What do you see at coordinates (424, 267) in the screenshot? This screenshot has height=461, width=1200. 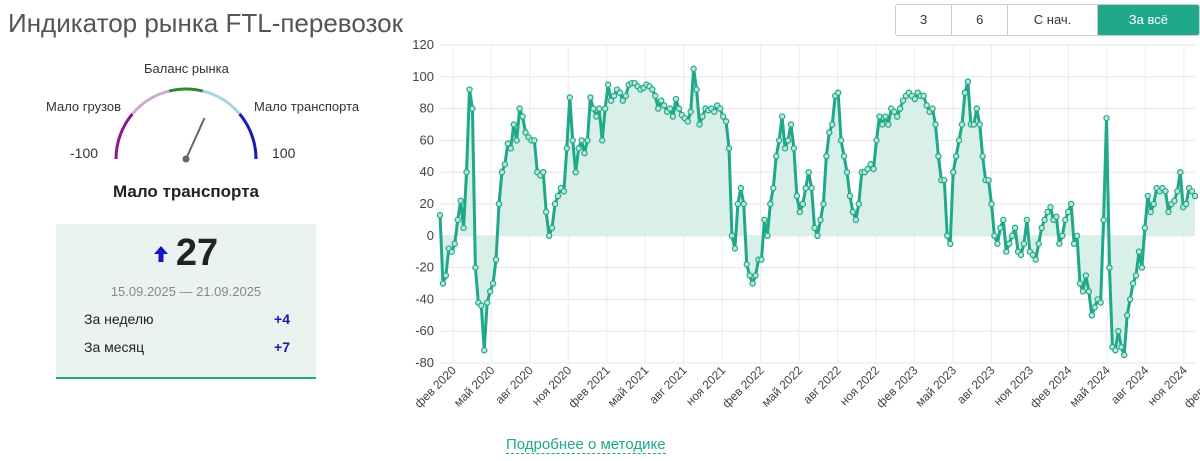 I see `y-tick-label: -20` at bounding box center [424, 267].